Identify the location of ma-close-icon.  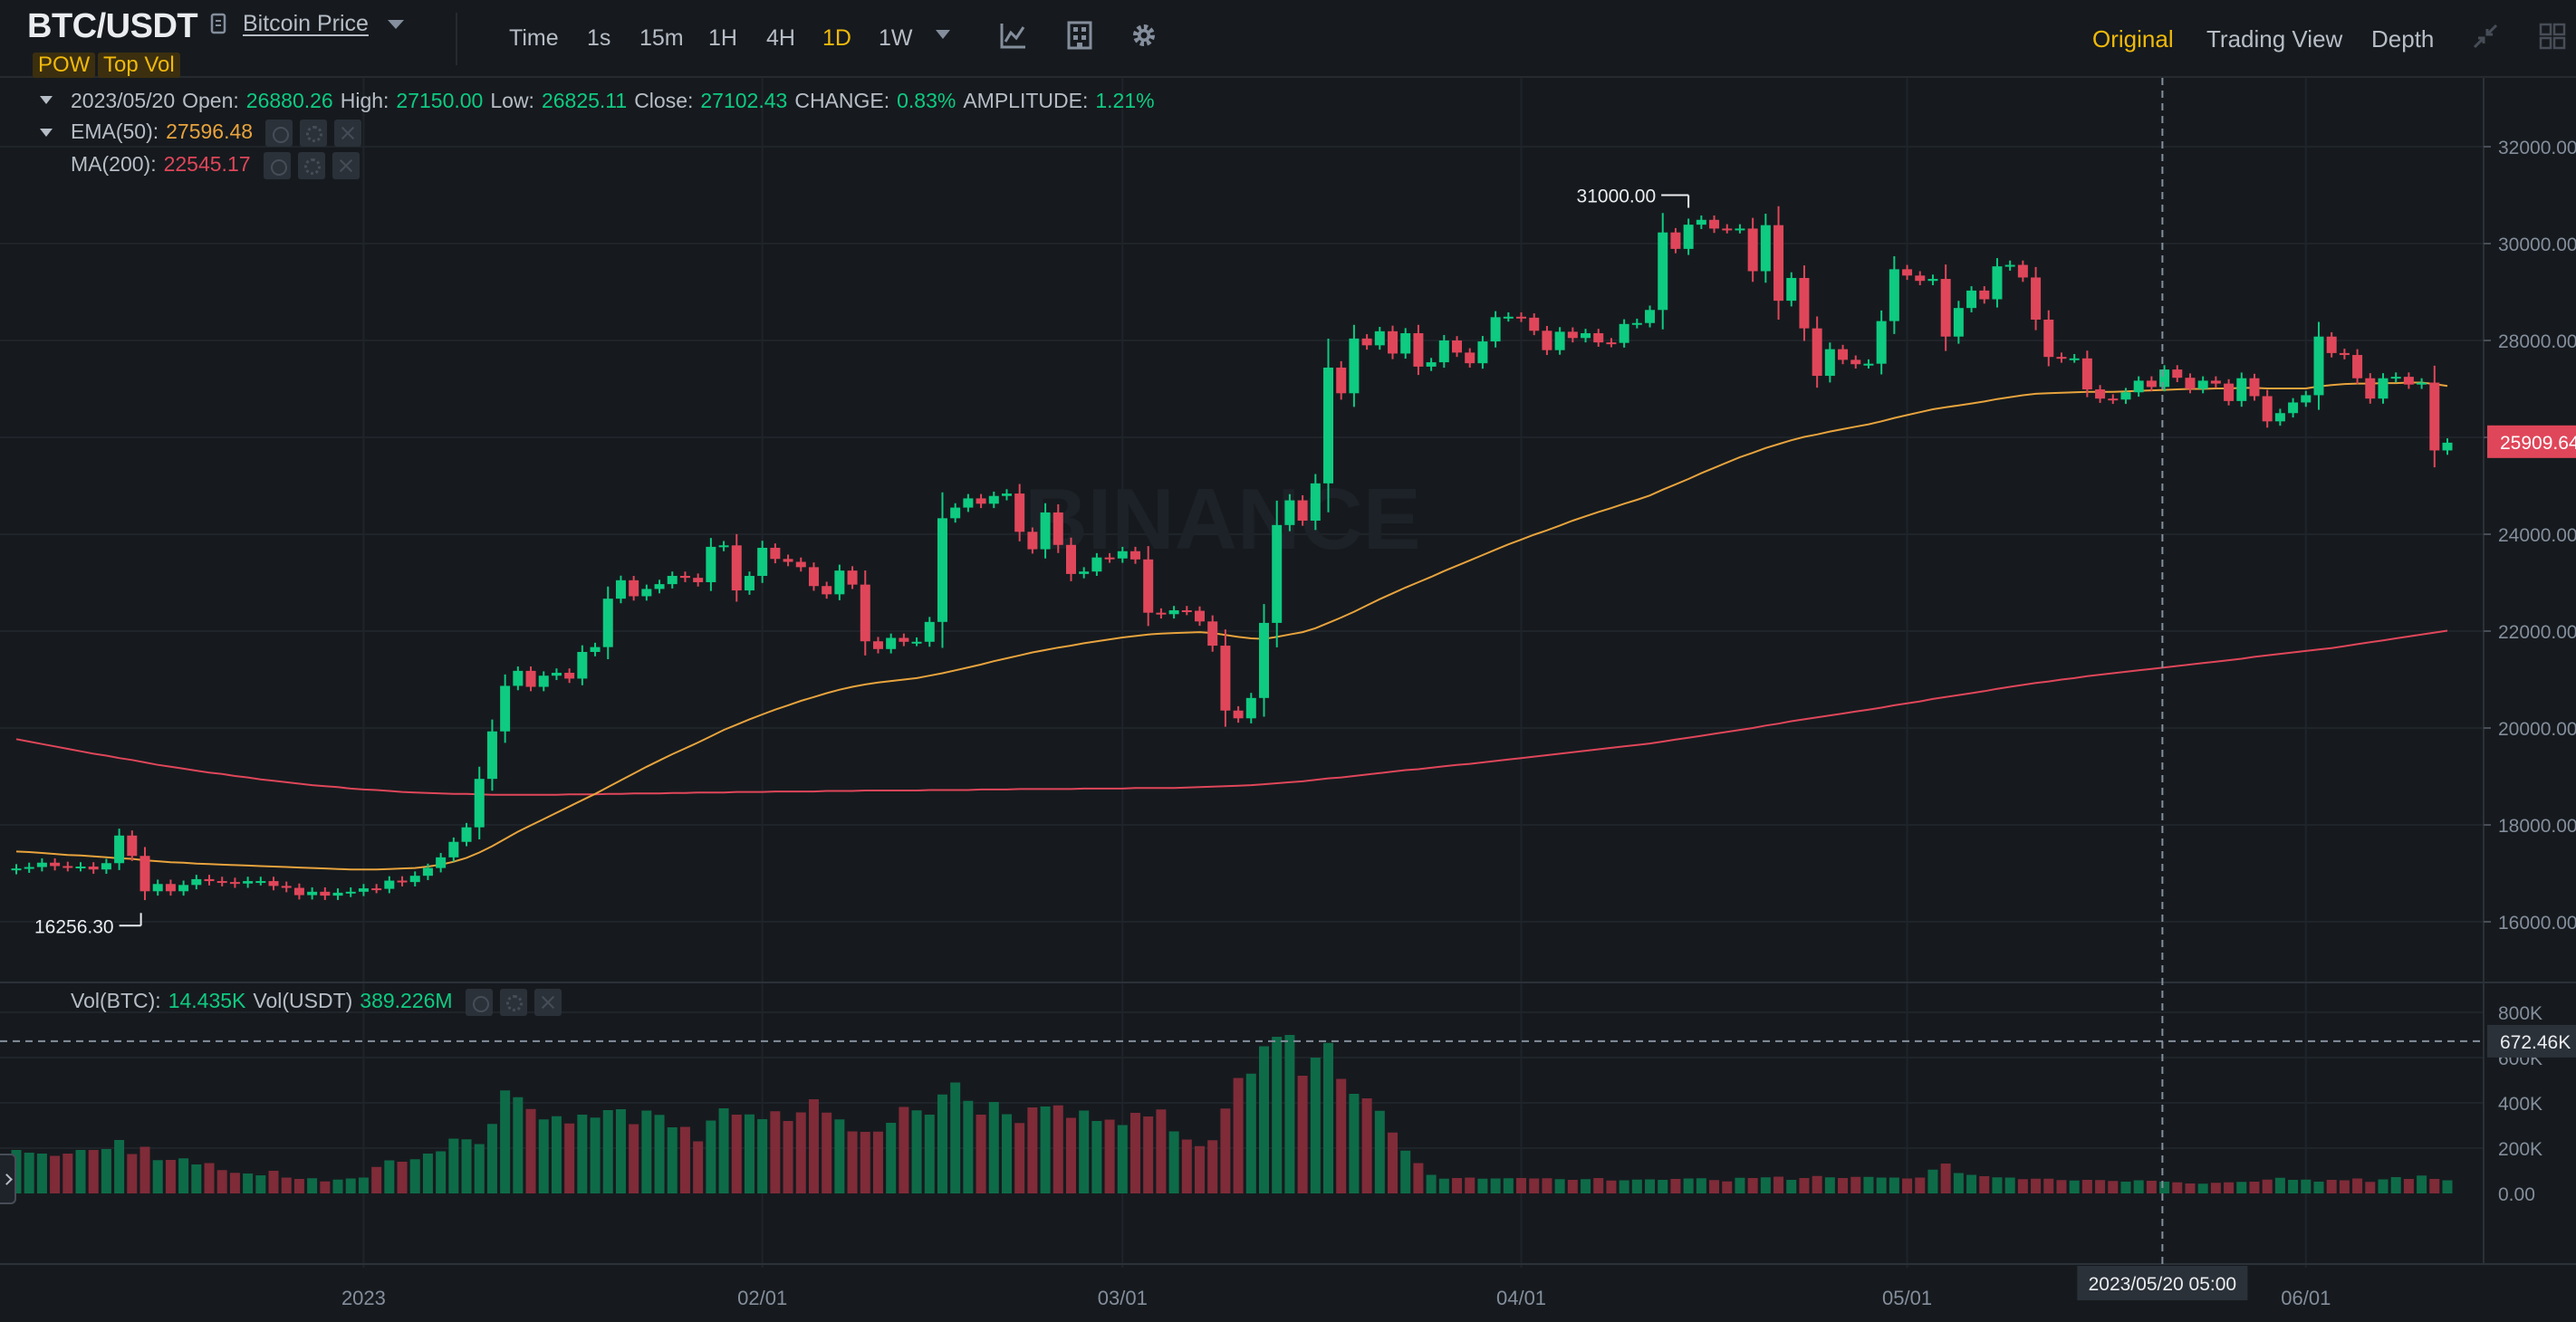
(346, 165).